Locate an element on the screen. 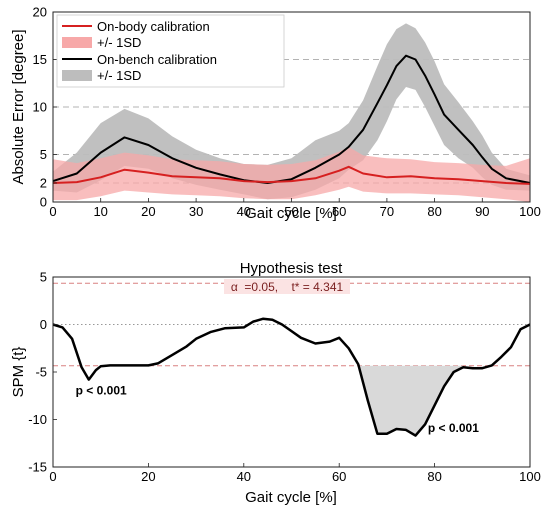 The image size is (550, 523). legend-label-on-bench-sd: +/- 1SD is located at coordinates (119, 75).